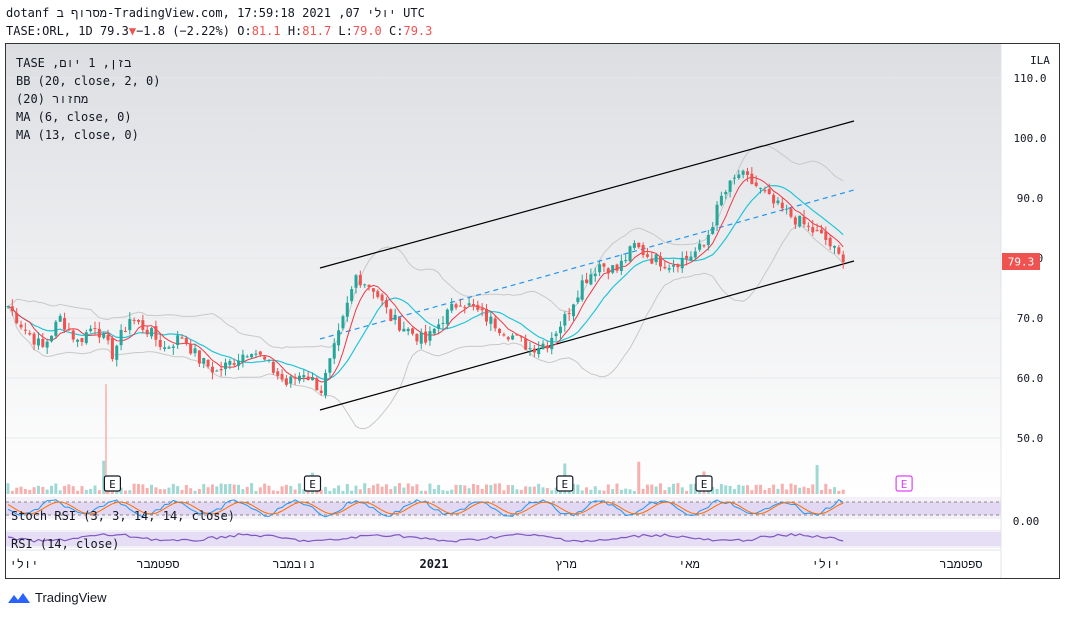  I want to click on time-axis: יולי ספטמבר נובמבר 2021 מרץ מאי יולי ספטמבר, so click(503, 560).